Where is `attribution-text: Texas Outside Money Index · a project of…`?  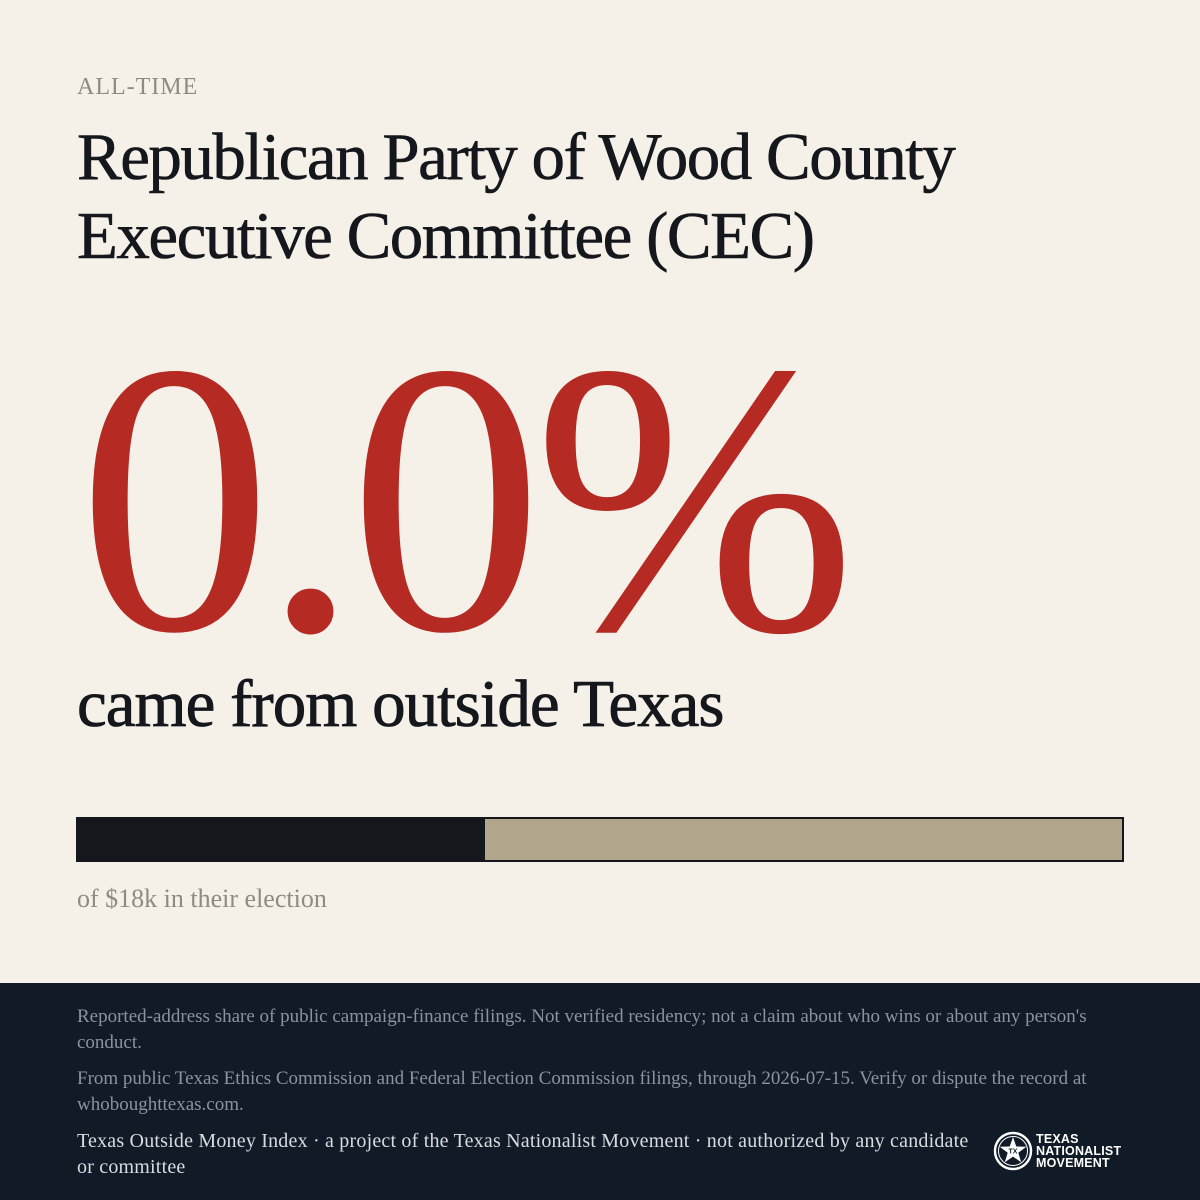
attribution-text: Texas Outside Money Index · a project of… is located at coordinates (523, 1154).